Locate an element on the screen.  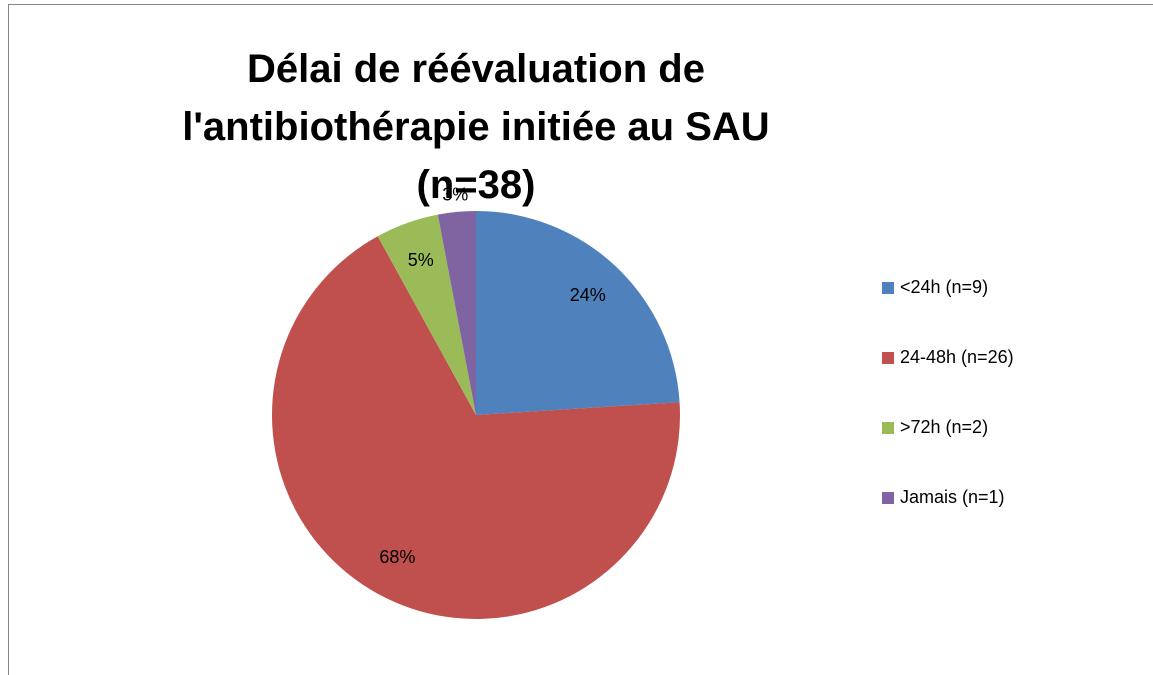
legend-label: 24-48h (n=26) is located at coordinates (957, 357).